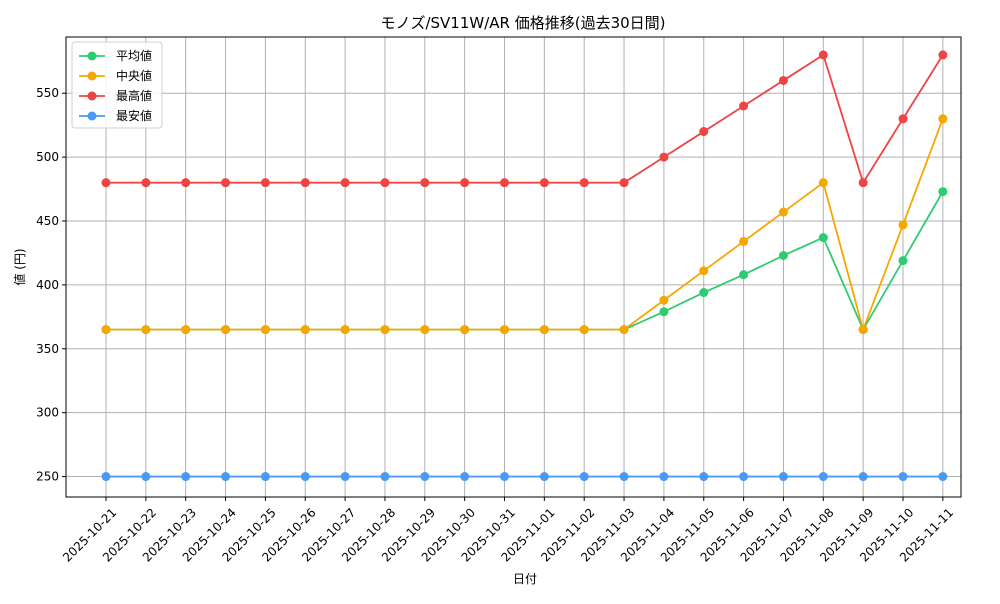 Image resolution: width=1000 pixels, height=604 pixels. What do you see at coordinates (134, 55) in the screenshot?
I see `legend-label: 平均値` at bounding box center [134, 55].